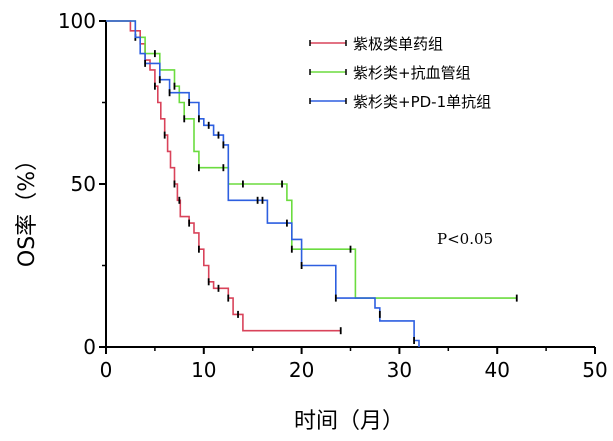  What do you see at coordinates (594, 370) in the screenshot?
I see `x-tick-label-5: 50` at bounding box center [594, 370].